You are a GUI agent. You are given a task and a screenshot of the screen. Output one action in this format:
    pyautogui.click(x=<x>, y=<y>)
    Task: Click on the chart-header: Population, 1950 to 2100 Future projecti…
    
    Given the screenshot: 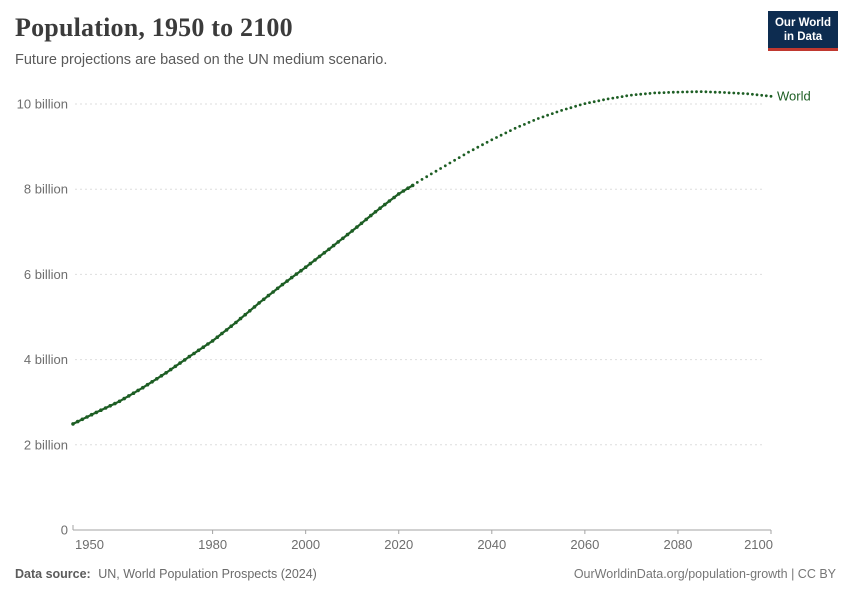 What is the action you would take?
    pyautogui.click(x=377, y=40)
    